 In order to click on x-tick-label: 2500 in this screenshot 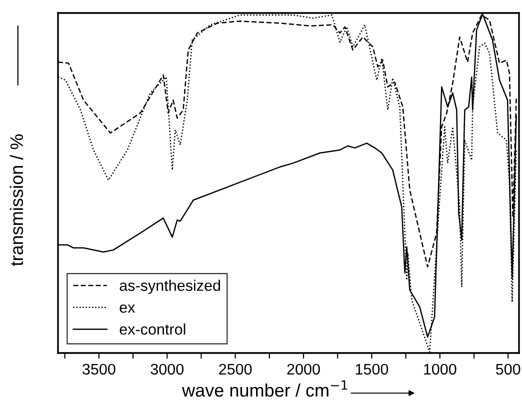, I will do `click(235, 369)`.